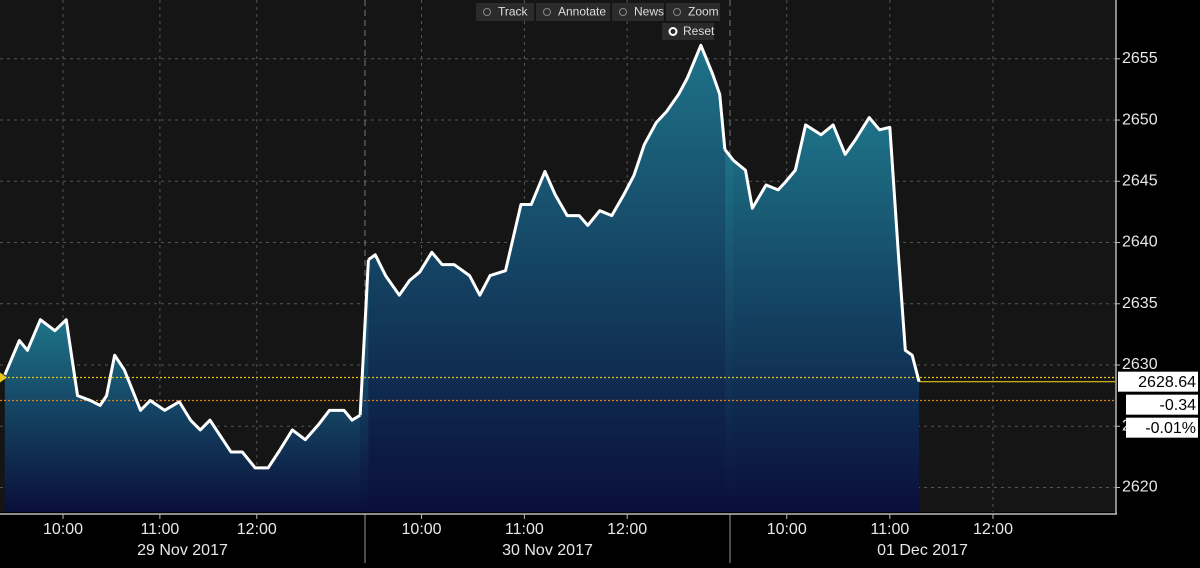  I want to click on change-box, so click(1162, 404).